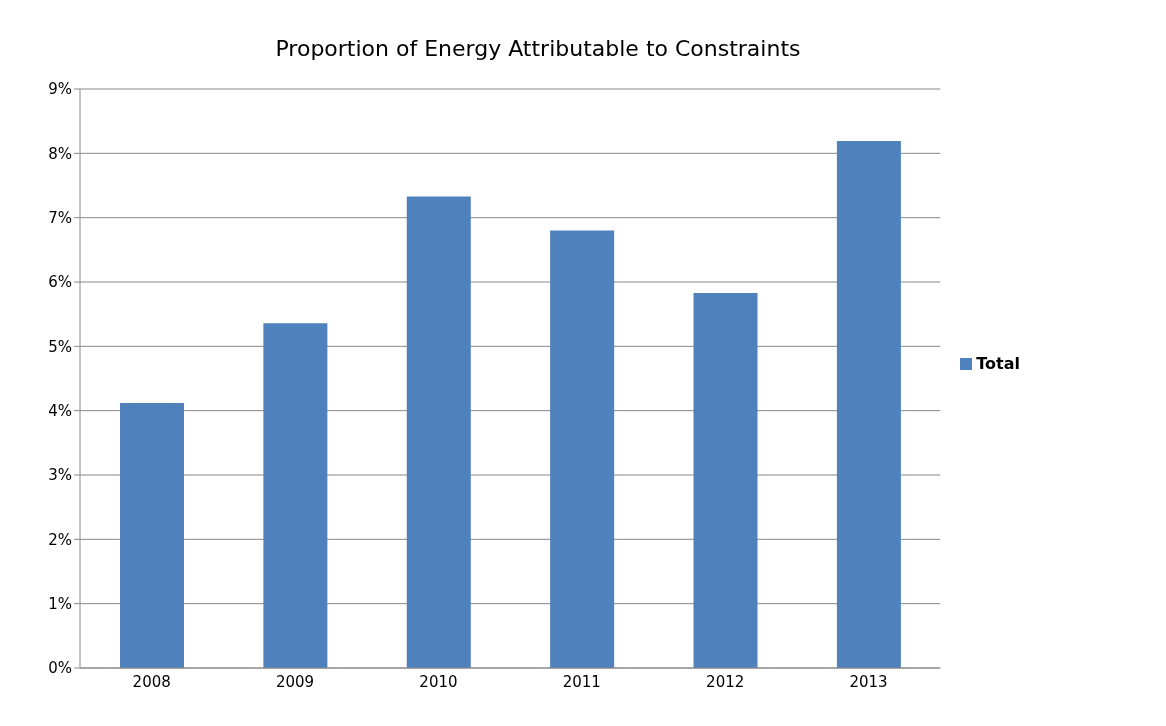 The height and width of the screenshot is (726, 1166). What do you see at coordinates (60, 410) in the screenshot?
I see `y-tick-label: 4%` at bounding box center [60, 410].